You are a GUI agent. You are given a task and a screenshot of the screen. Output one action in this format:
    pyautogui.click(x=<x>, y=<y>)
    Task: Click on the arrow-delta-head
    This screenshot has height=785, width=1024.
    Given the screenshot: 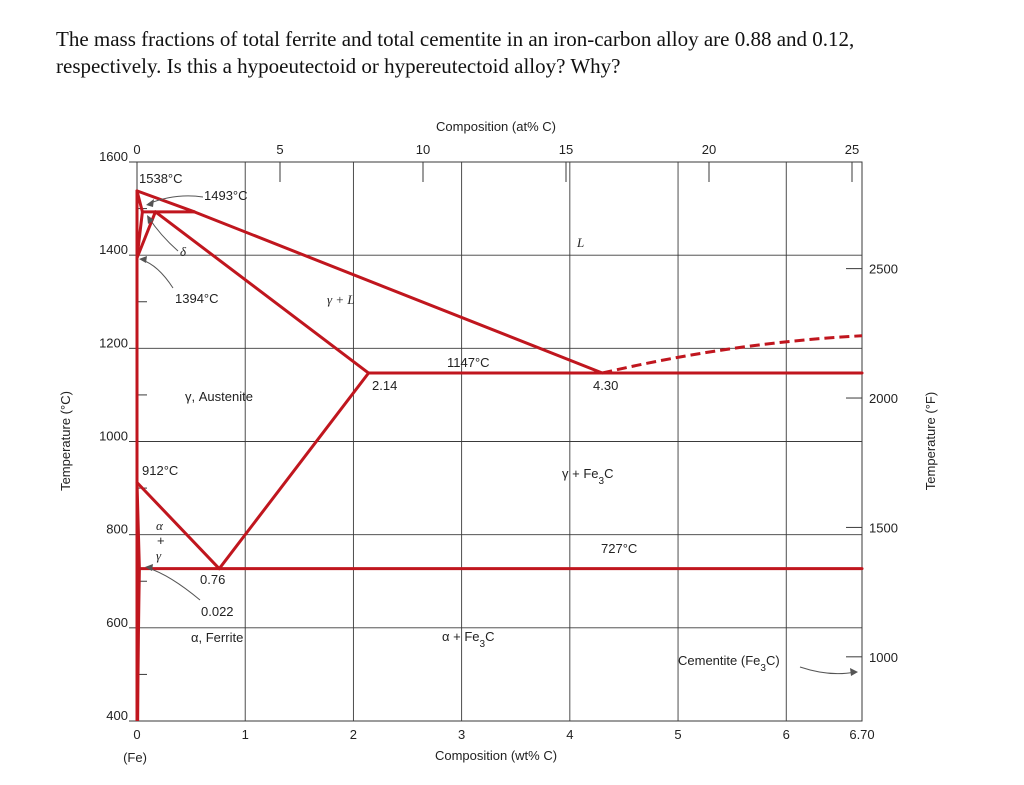 What is the action you would take?
    pyautogui.click(x=150, y=219)
    